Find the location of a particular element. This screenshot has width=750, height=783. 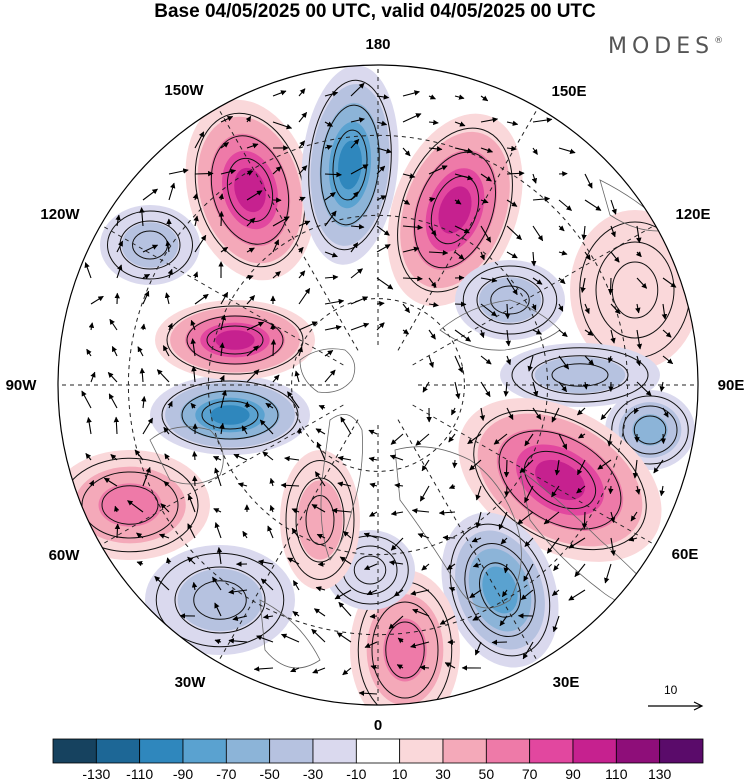

lon-label-0: 0 is located at coordinates (378, 725).